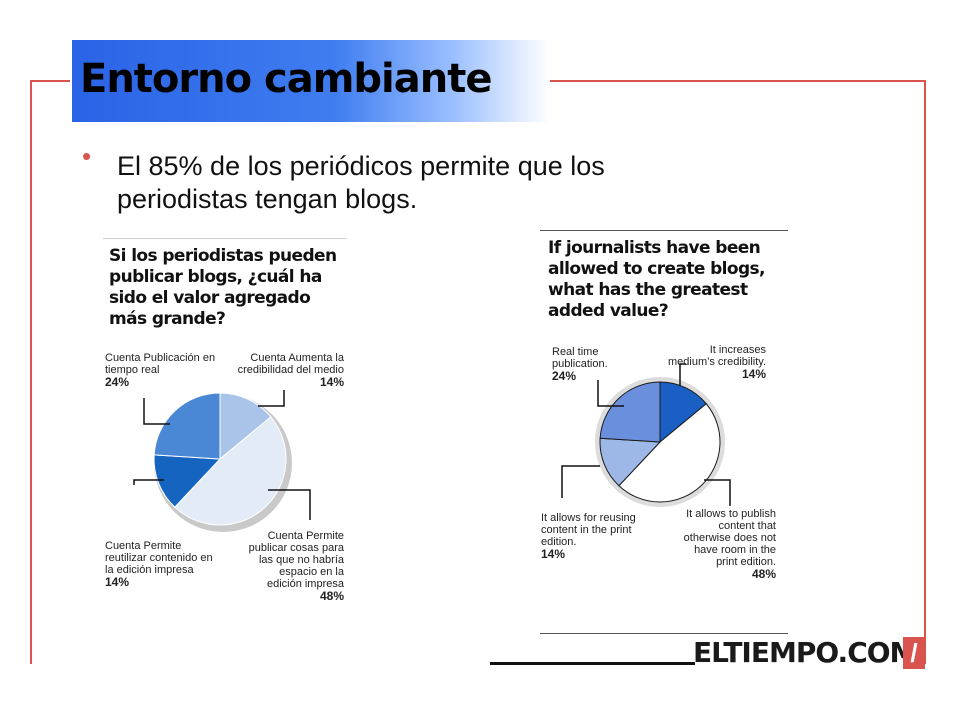 This screenshot has height=720, width=960. I want to click on slice-label: Cuenta Publicación en tiempo real 24%, so click(160, 370).